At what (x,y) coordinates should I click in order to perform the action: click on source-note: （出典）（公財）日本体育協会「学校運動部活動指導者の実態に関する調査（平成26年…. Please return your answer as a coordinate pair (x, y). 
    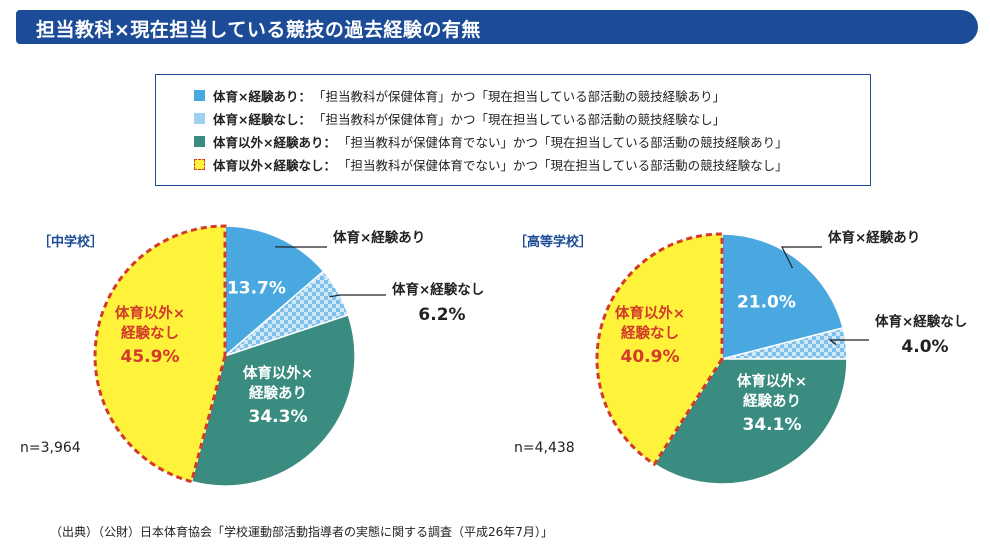
    Looking at the image, I should click on (301, 532).